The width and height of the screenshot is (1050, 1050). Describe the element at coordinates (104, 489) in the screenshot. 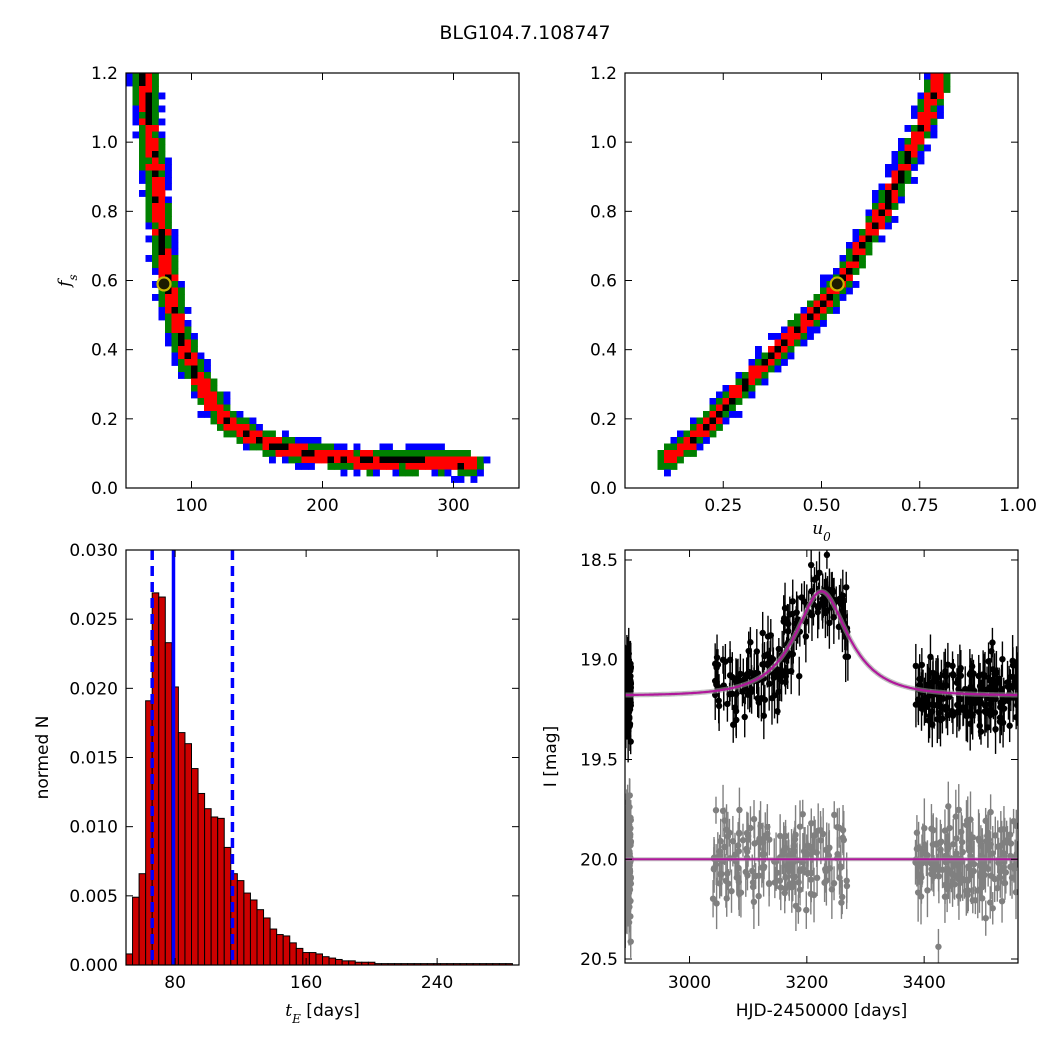

I see `y-tick-label: 0.0` at that location.